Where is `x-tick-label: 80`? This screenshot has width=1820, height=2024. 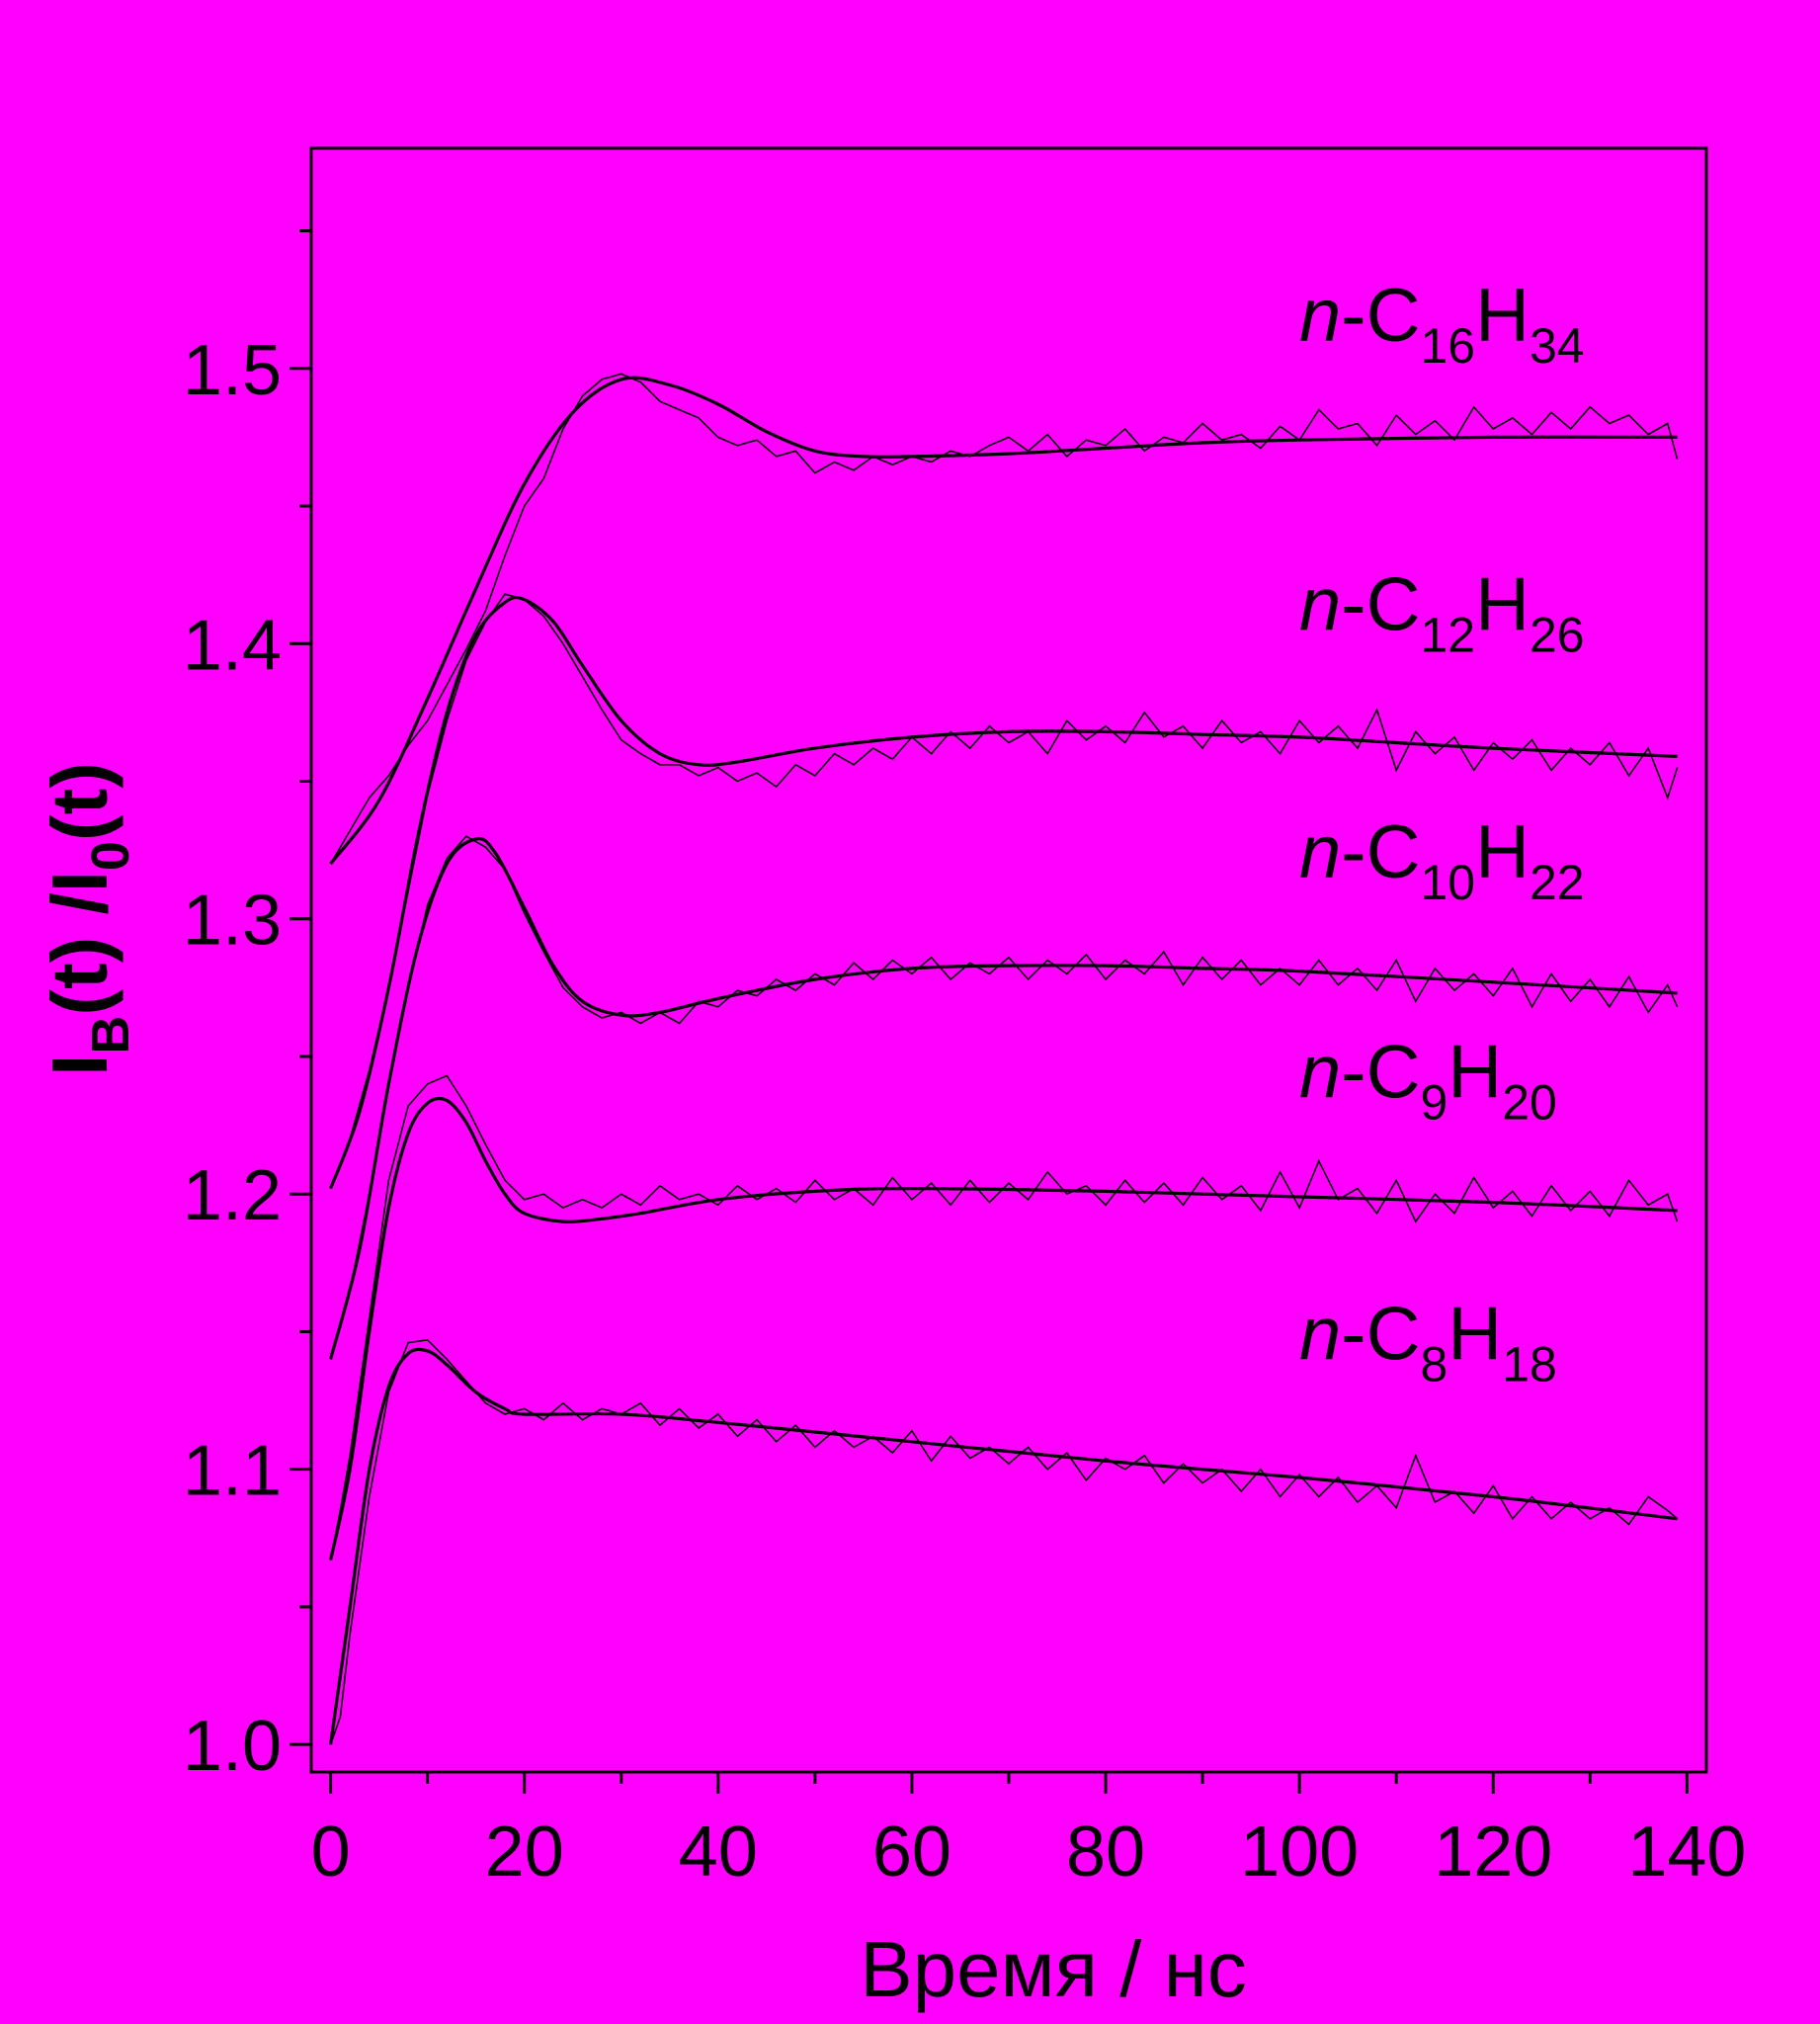
x-tick-label: 80 is located at coordinates (1105, 1852).